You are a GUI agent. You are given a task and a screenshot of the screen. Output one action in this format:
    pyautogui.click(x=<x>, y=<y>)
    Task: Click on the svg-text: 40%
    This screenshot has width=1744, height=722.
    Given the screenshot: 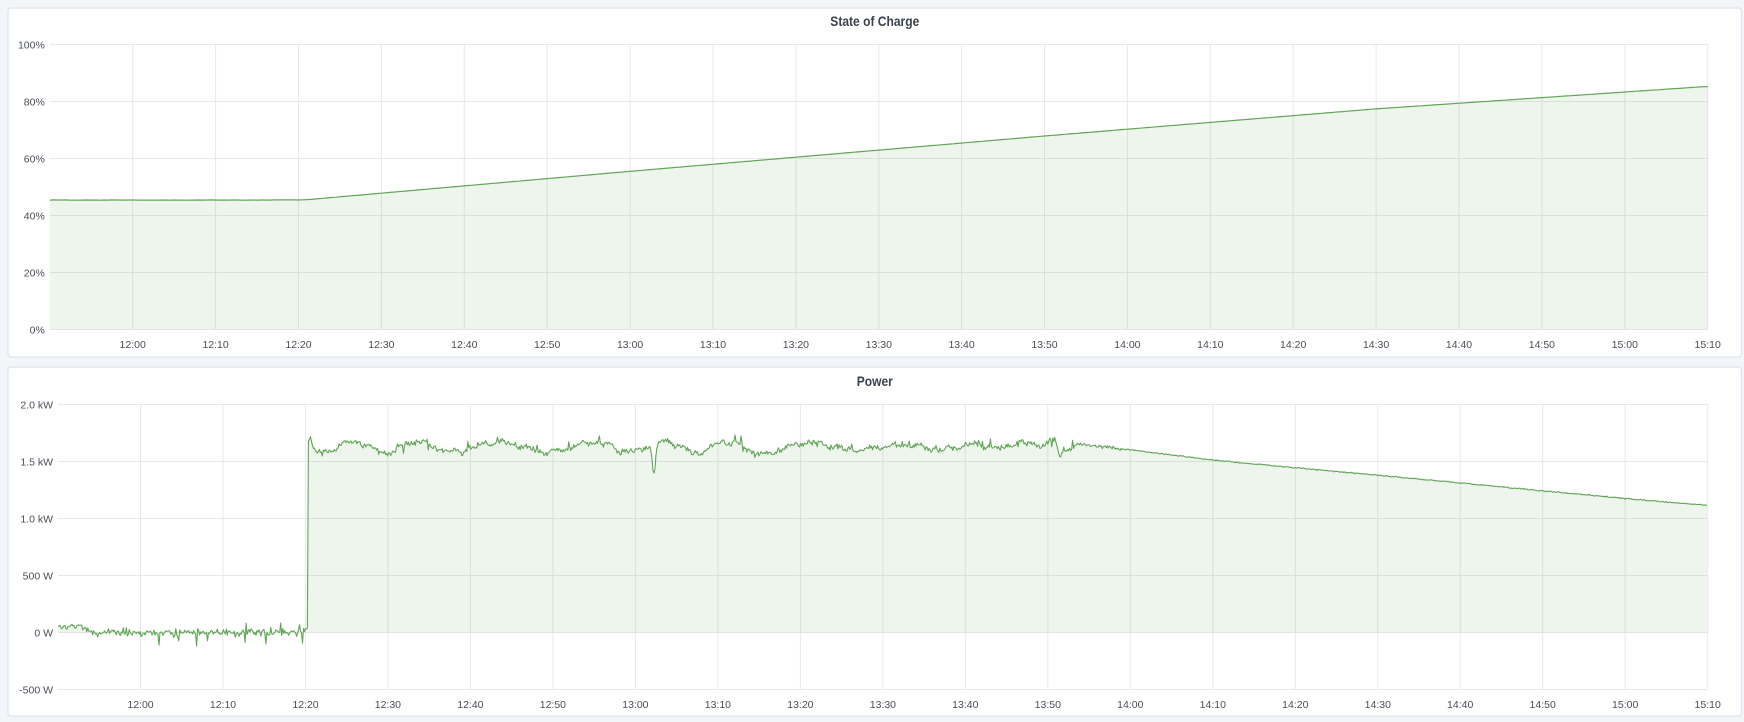 What is the action you would take?
    pyautogui.click(x=34, y=217)
    